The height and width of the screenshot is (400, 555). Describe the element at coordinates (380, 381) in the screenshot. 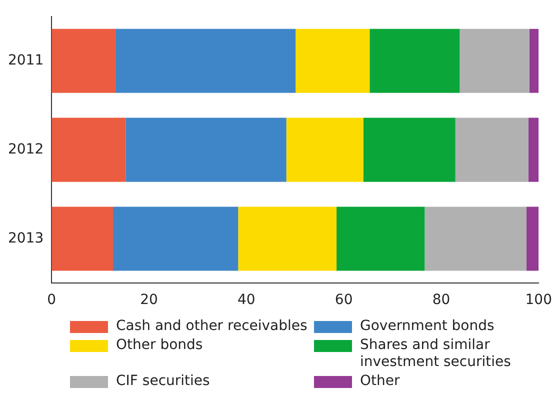

I see `legend-label: Other` at that location.